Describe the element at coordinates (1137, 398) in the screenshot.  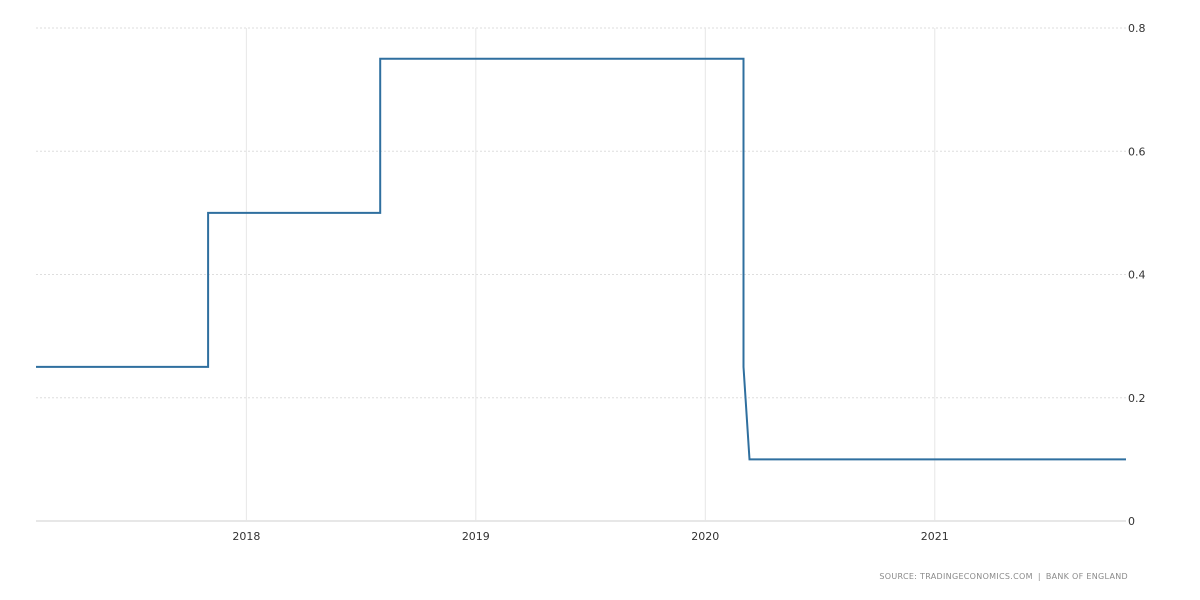
I see `y-tick-label: 0.2` at that location.